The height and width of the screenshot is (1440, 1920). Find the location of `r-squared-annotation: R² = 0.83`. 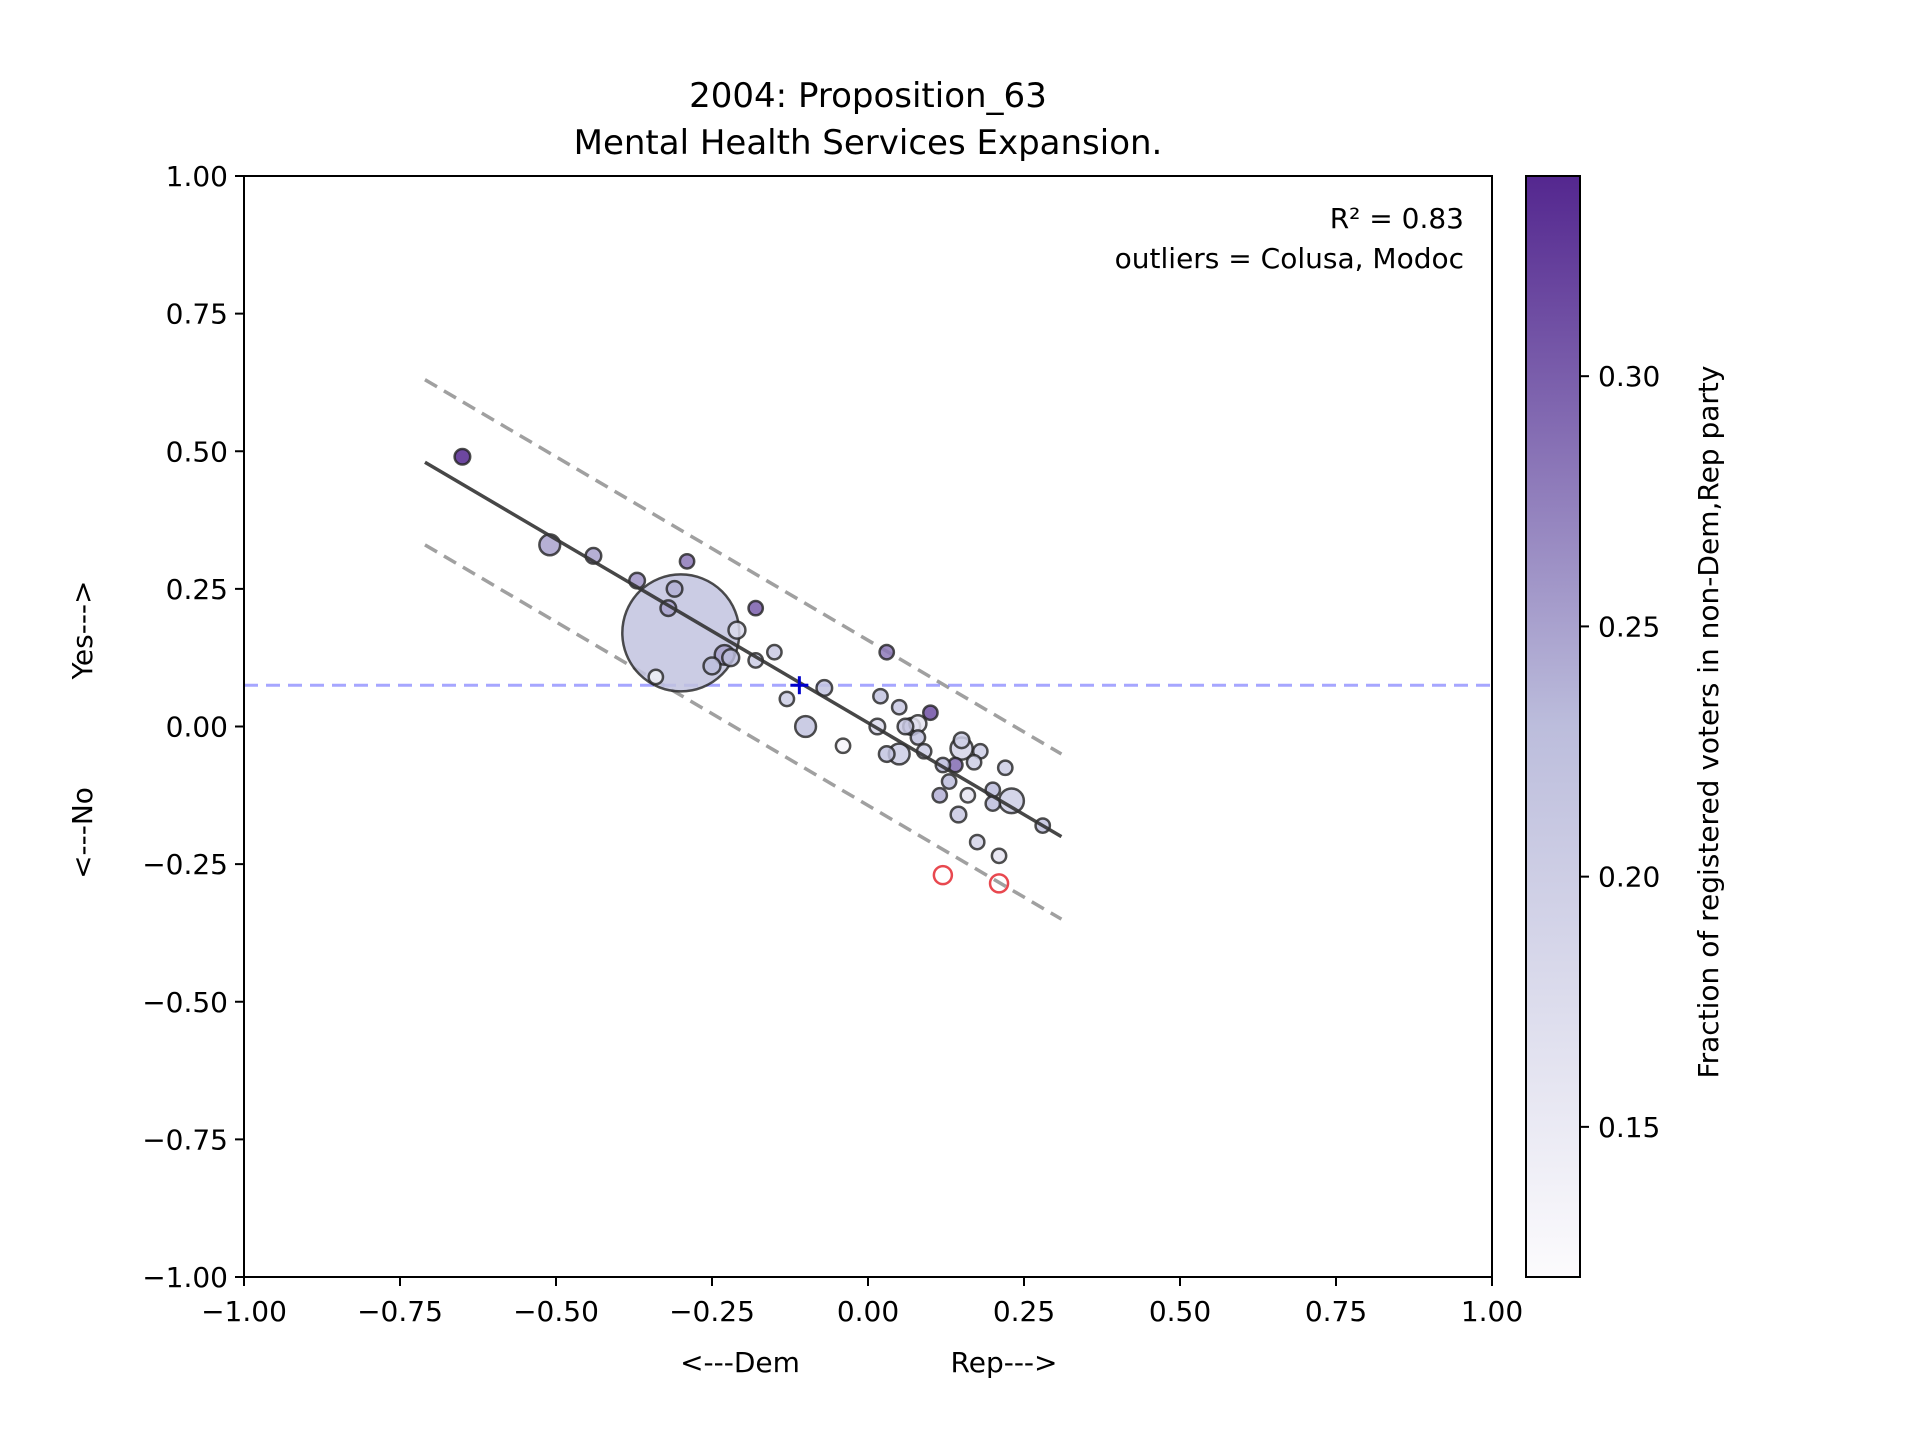

r-squared-annotation: R² = 0.83 is located at coordinates (1397, 218).